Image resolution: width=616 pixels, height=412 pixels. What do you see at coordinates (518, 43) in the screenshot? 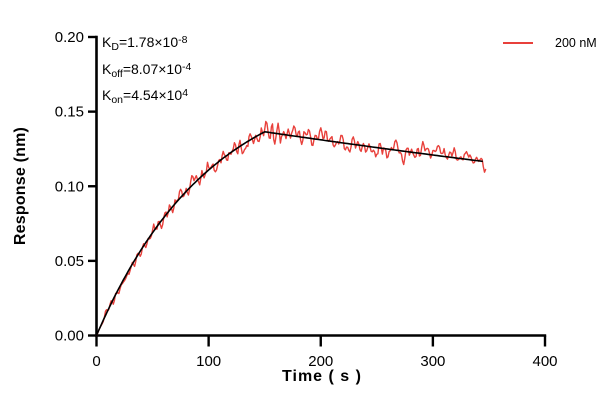
I see `legend-line-swatch` at bounding box center [518, 43].